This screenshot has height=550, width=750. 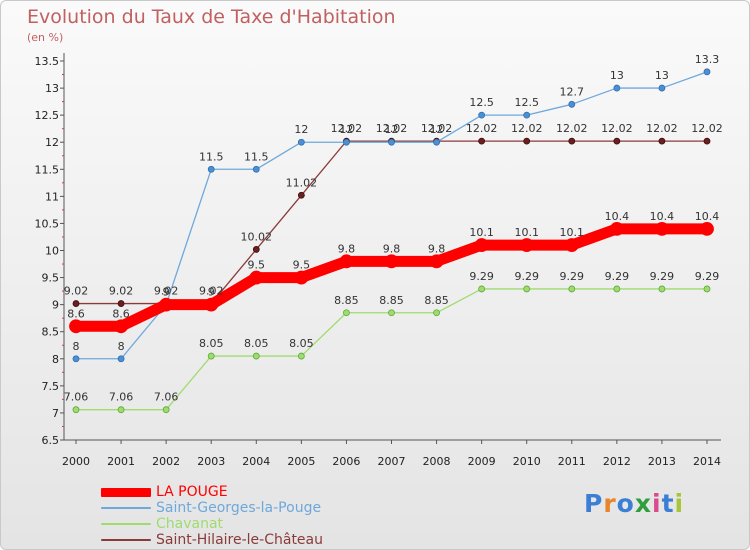 I want to click on y-tick-label: 9, so click(x=55, y=305).